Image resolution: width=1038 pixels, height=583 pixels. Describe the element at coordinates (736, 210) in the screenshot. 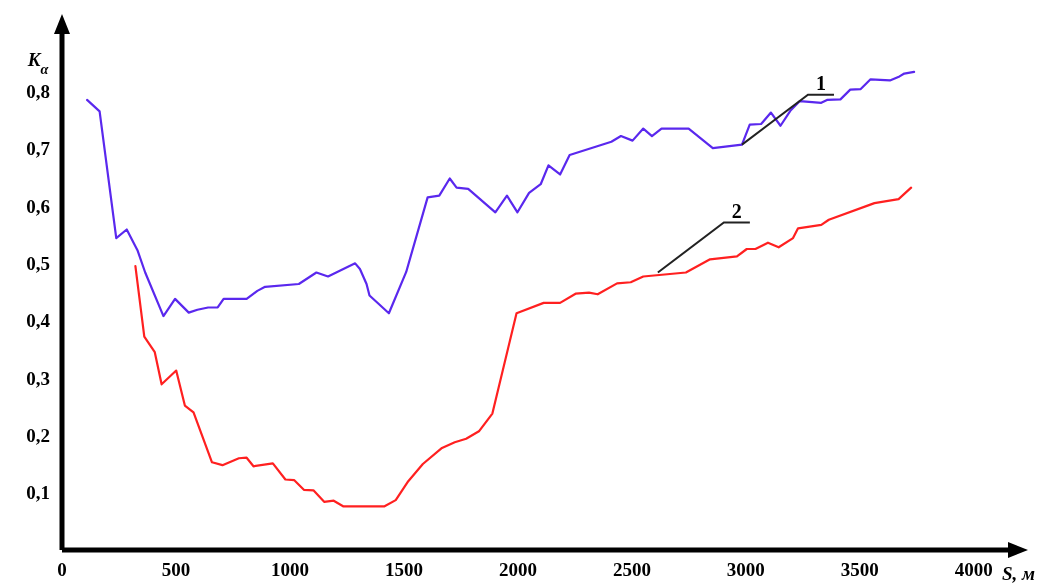

I see `annotation: 2` at that location.